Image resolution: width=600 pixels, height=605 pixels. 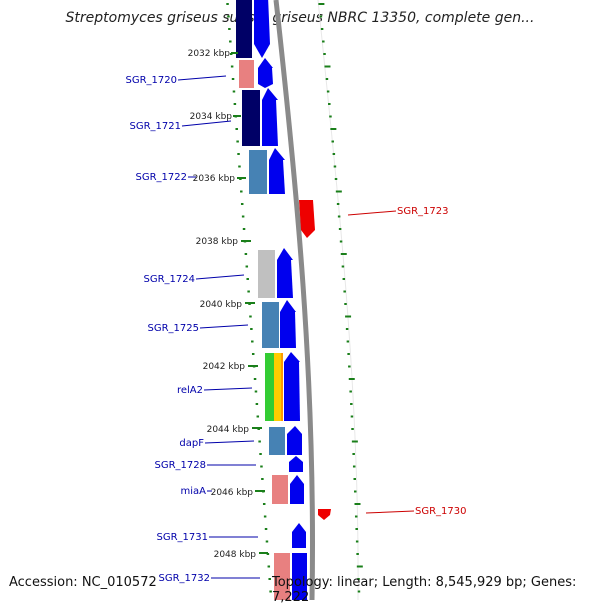 I want to click on label-sgr1725: SGR_1725, so click(x=198, y=328).